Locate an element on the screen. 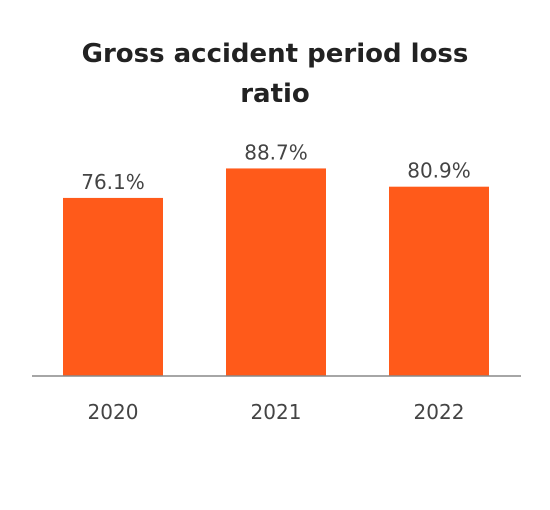  x-tick-label-2021: 2021 is located at coordinates (276, 412).